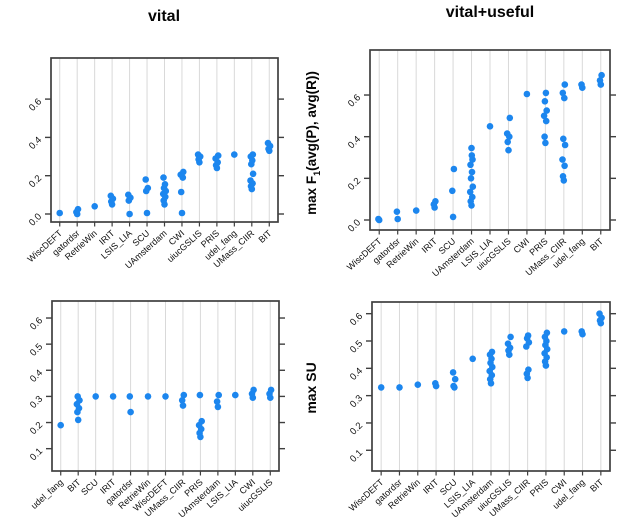 This screenshot has height=524, width=640. What do you see at coordinates (490, 12) in the screenshot?
I see `panel-title-vital-useful: vital+useful` at bounding box center [490, 12].